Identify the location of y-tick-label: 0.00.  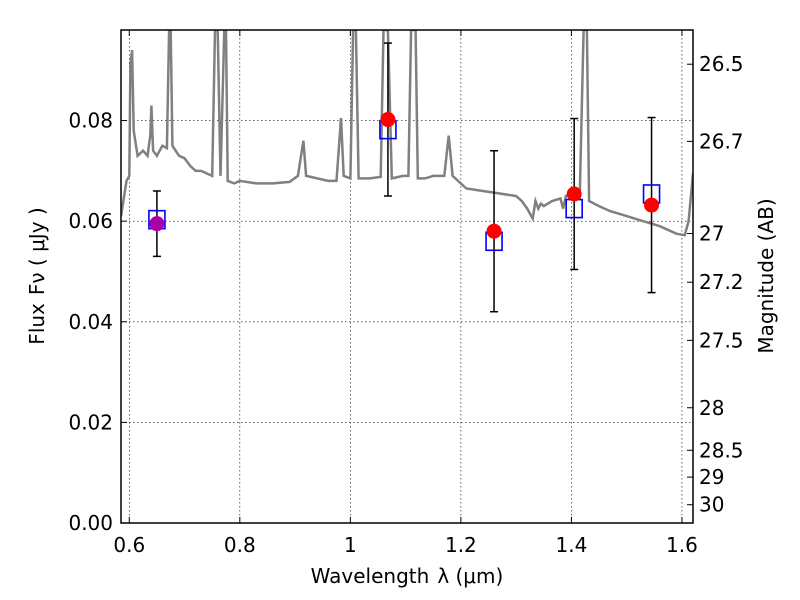
(90, 523).